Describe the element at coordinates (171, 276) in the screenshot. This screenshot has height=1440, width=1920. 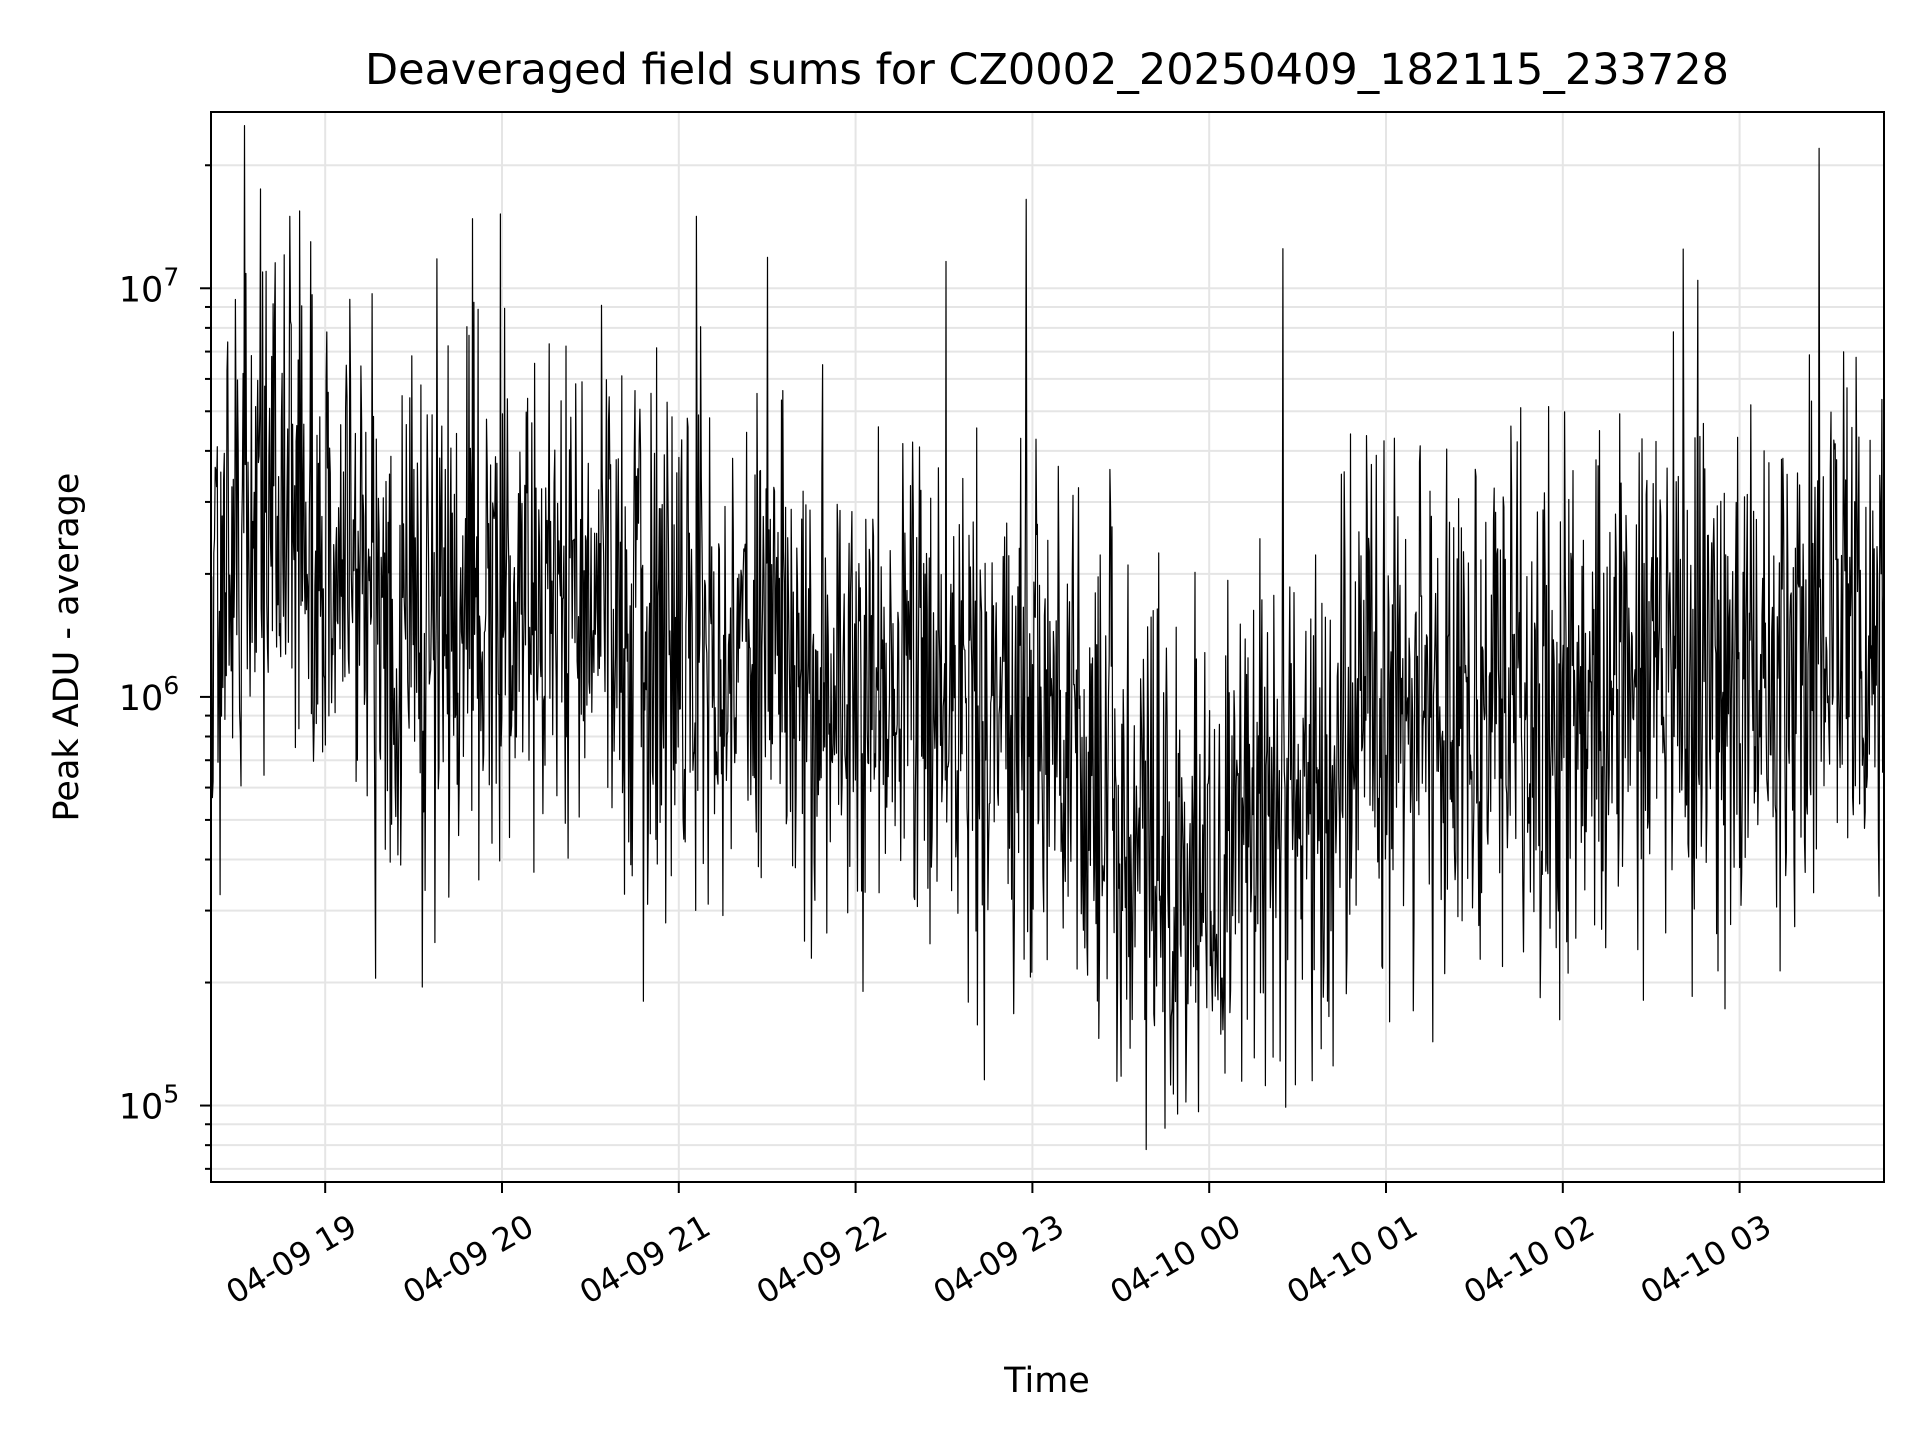
I see `y-tick-exponent: 7` at that location.